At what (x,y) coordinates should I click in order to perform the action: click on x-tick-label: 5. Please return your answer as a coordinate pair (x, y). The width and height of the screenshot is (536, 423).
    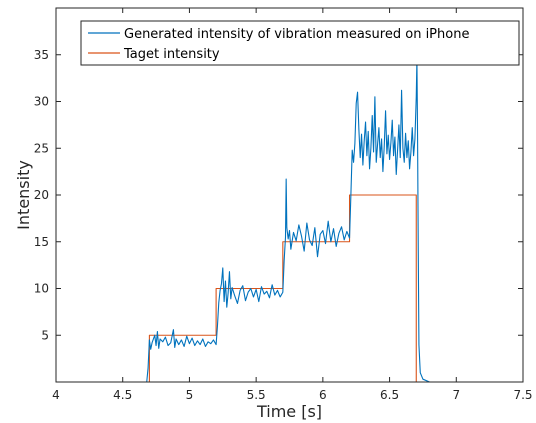
    Looking at the image, I should click on (190, 395).